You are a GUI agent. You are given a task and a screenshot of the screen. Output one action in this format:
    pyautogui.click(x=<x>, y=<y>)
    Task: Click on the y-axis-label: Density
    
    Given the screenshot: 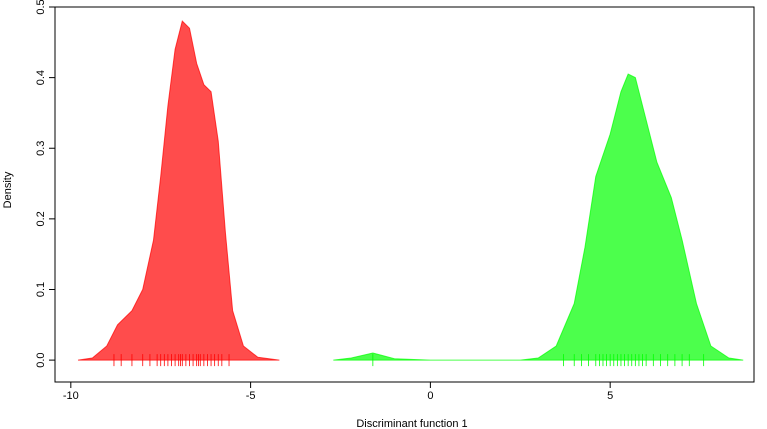 What is the action you would take?
    pyautogui.click(x=8, y=189)
    